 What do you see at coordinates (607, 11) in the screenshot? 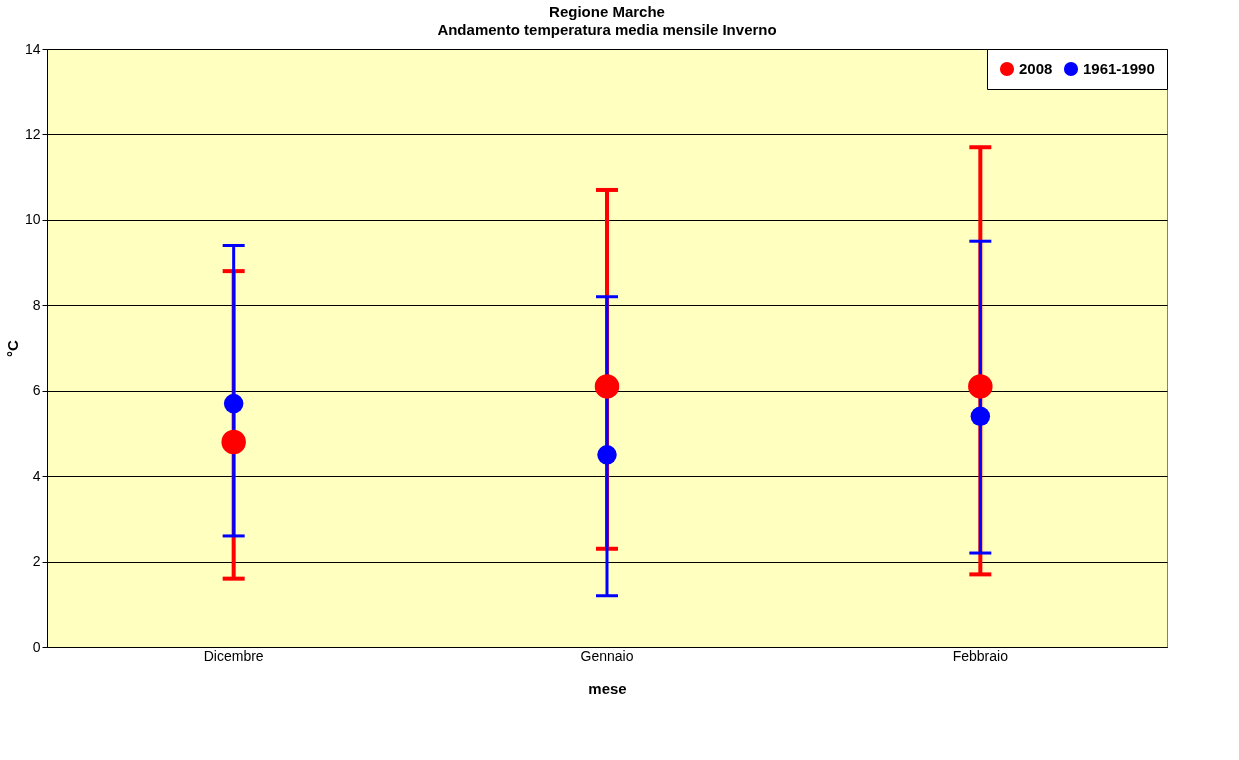
I see `chart-title: Regione Marche` at bounding box center [607, 11].